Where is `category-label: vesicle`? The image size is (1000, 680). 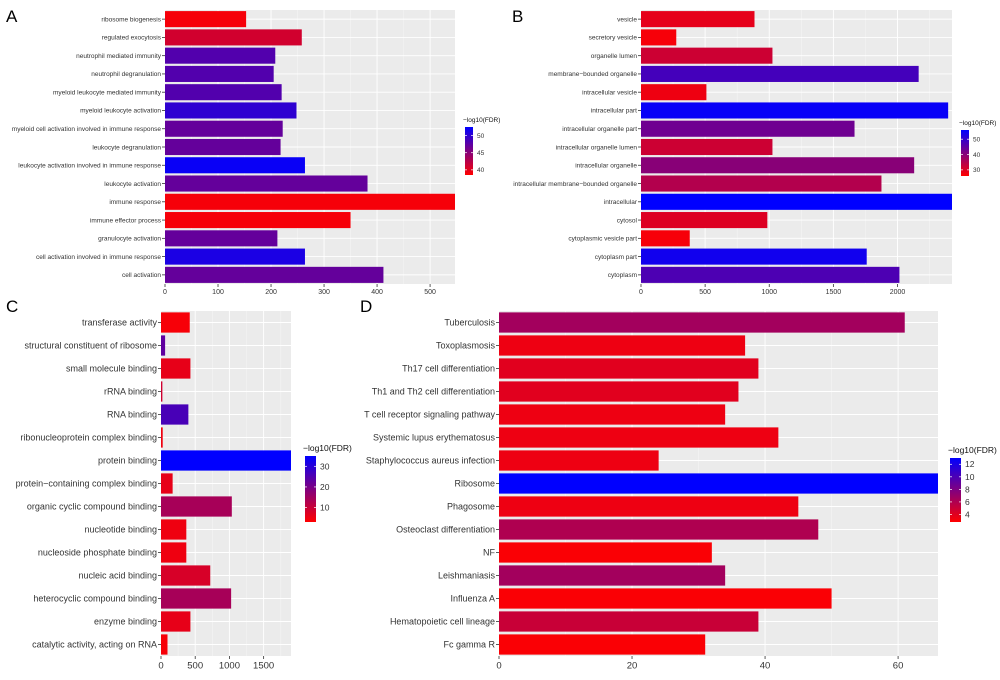 category-label: vesicle is located at coordinates (627, 19).